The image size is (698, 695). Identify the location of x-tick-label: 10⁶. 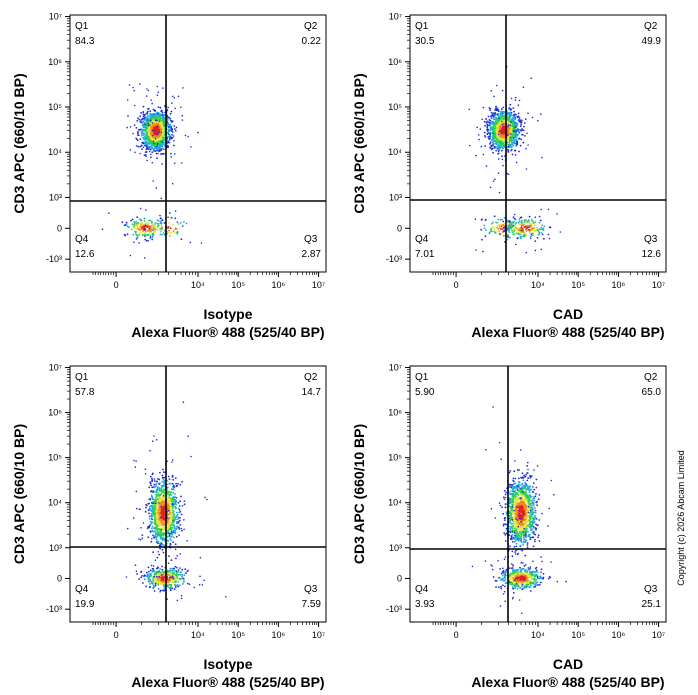
(619, 285).